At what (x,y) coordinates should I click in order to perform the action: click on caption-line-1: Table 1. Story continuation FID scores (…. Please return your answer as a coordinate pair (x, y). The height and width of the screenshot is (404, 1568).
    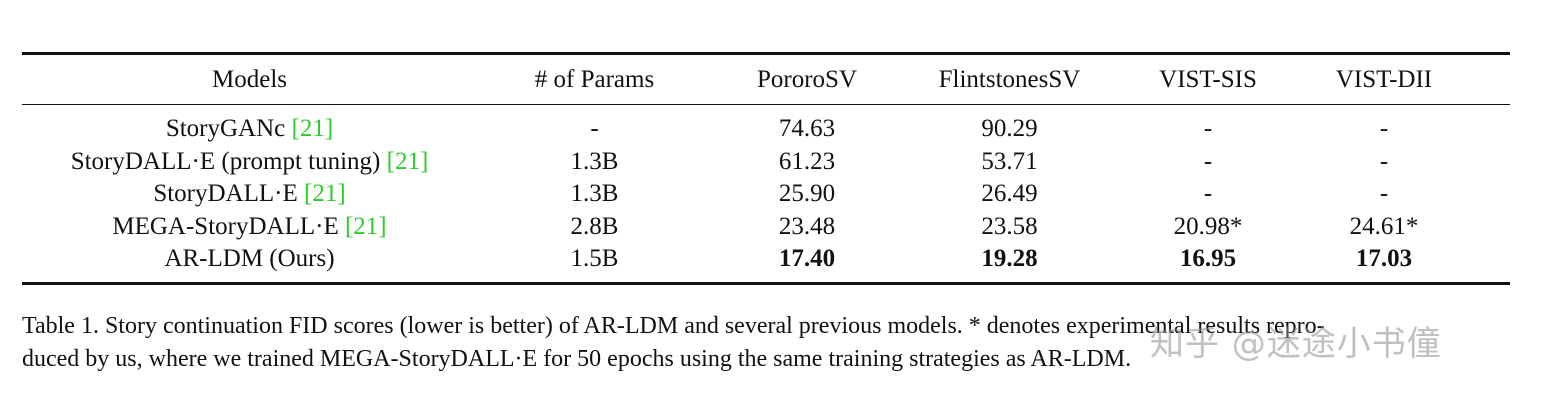
    Looking at the image, I should click on (673, 326).